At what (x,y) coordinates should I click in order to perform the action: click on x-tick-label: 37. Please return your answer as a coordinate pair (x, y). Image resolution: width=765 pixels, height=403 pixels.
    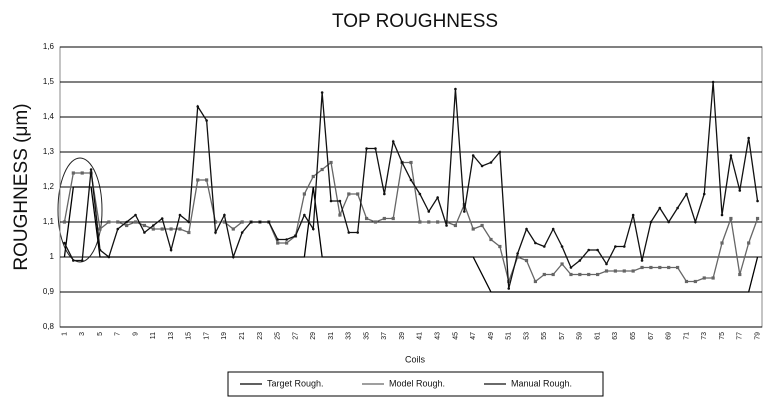
    Looking at the image, I should click on (384, 336).